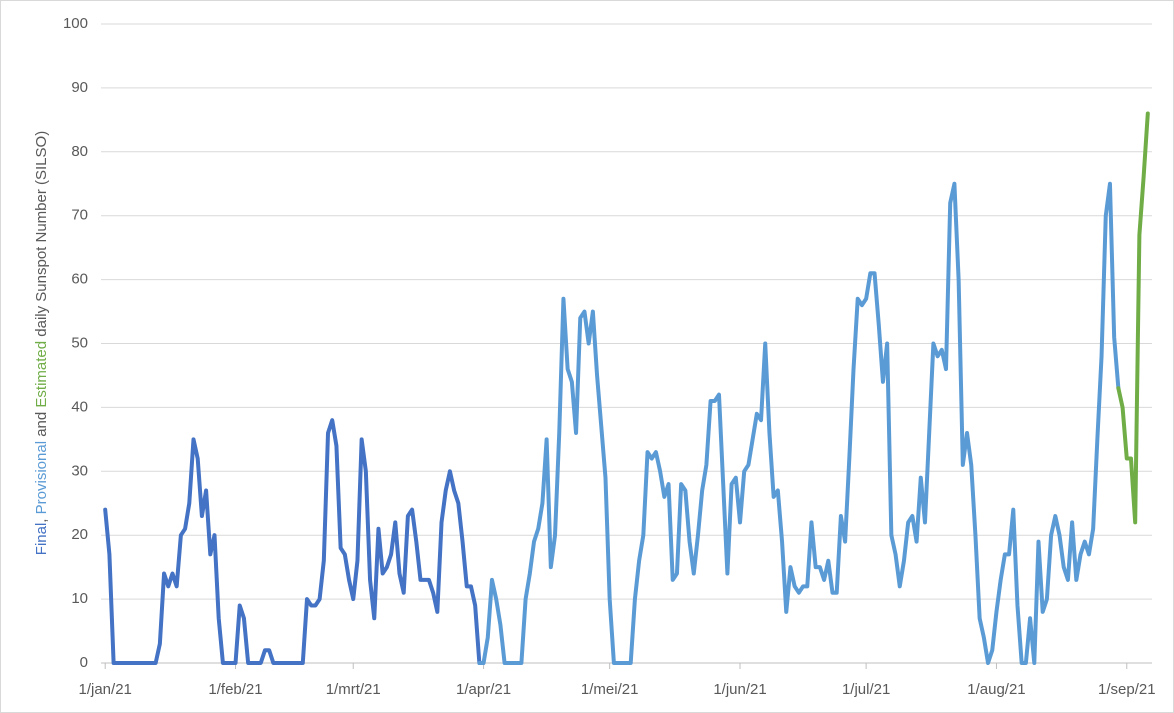 This screenshot has width=1174, height=713. What do you see at coordinates (79, 151) in the screenshot?
I see `y-tick-label: 80` at bounding box center [79, 151].